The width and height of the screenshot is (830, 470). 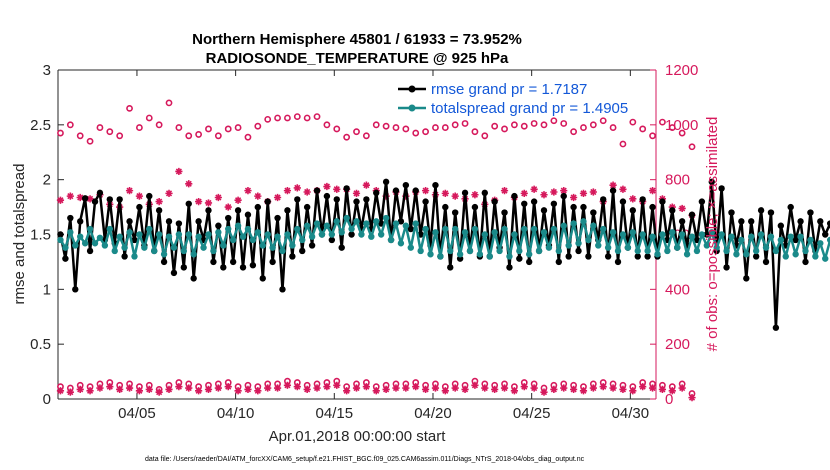 What do you see at coordinates (712, 234) in the screenshot?
I see `y-right-axis-label: # of obs: o=possible; ×=assimilated` at bounding box center [712, 234].